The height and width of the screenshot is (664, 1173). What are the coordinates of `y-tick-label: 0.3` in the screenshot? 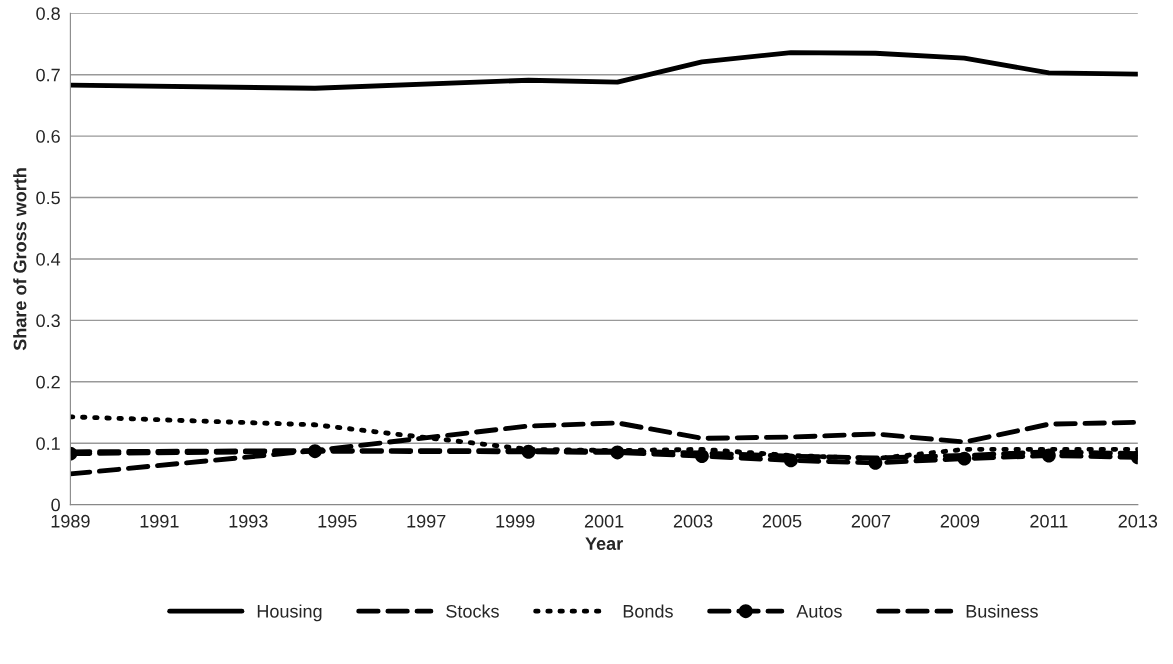 It's located at (48, 321).